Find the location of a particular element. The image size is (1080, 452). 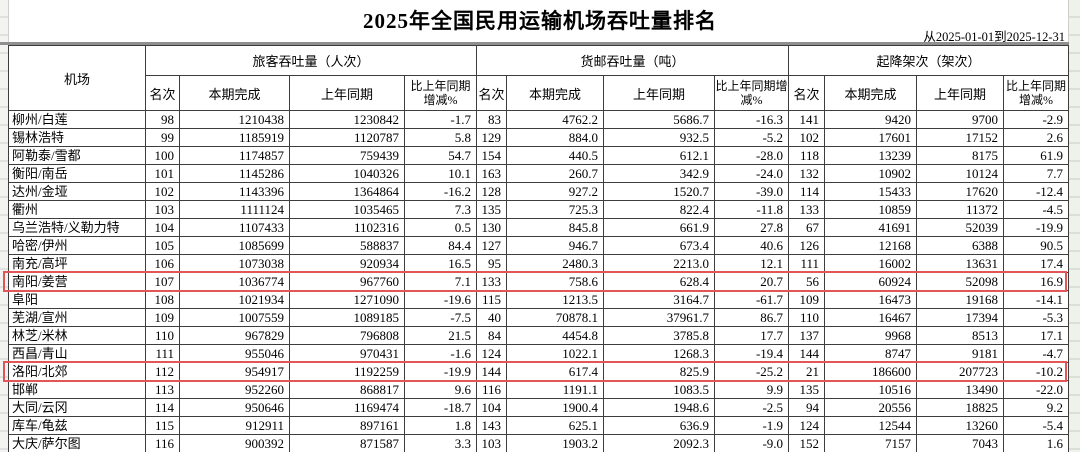

value-cell: 112 is located at coordinates (162, 371).